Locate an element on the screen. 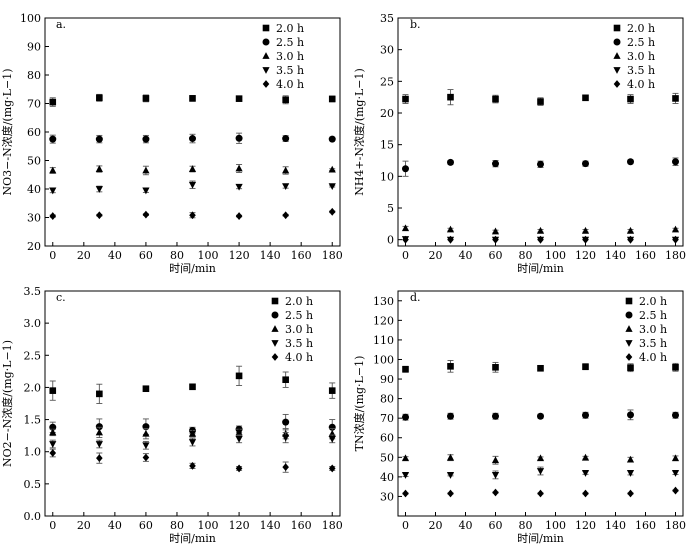 The width and height of the screenshot is (692, 551). series-2-0h is located at coordinates (540, 366).